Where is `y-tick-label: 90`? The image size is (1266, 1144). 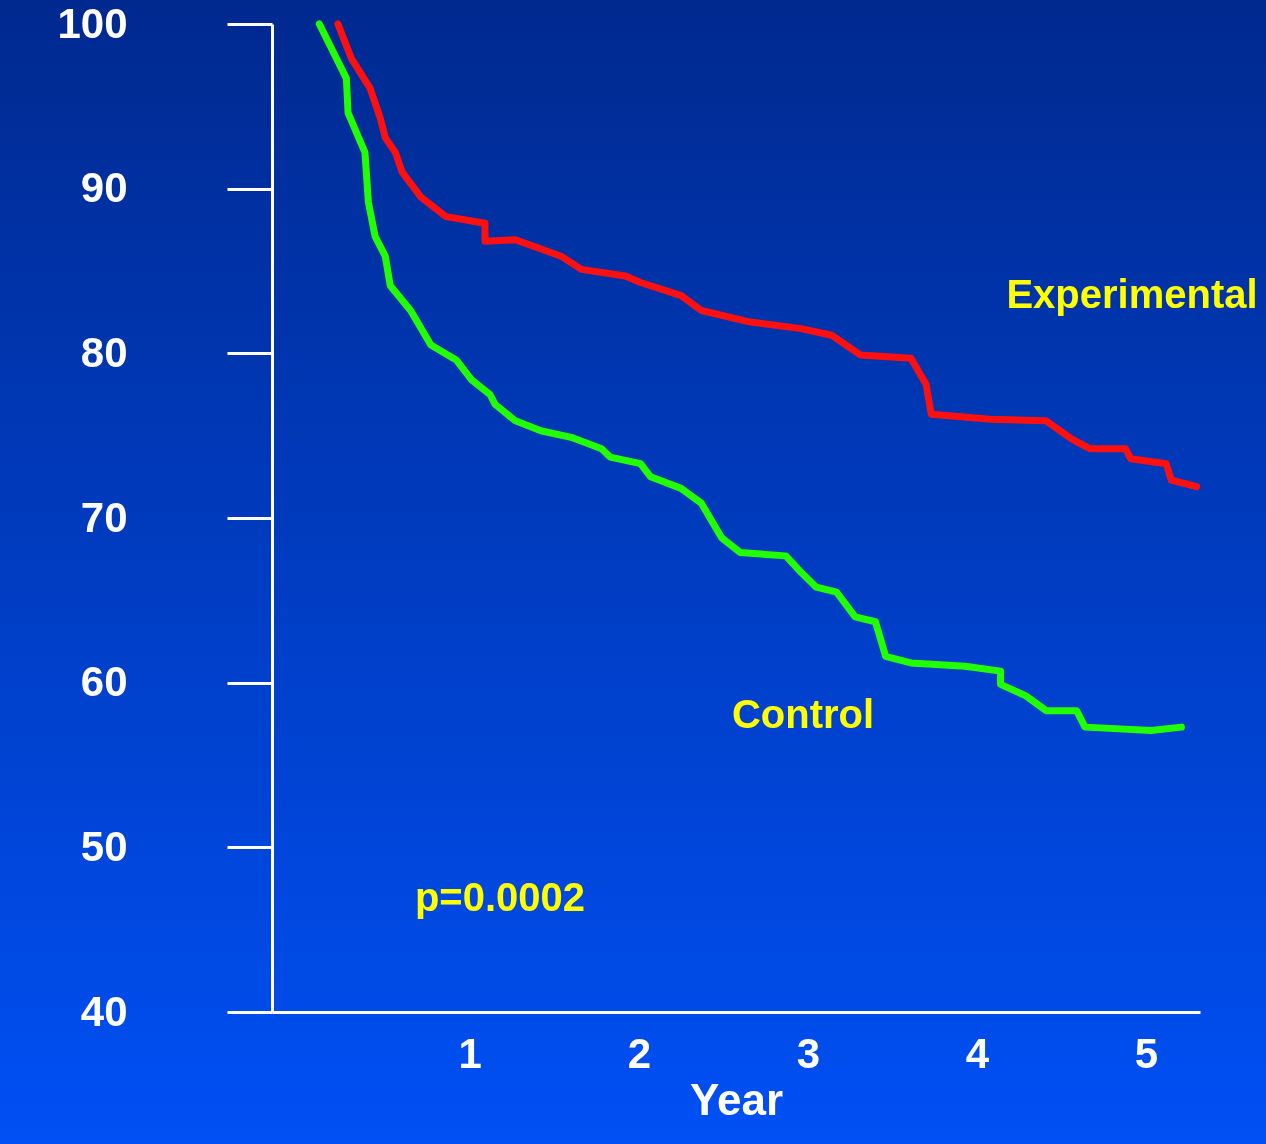 y-tick-label: 90 is located at coordinates (104, 188).